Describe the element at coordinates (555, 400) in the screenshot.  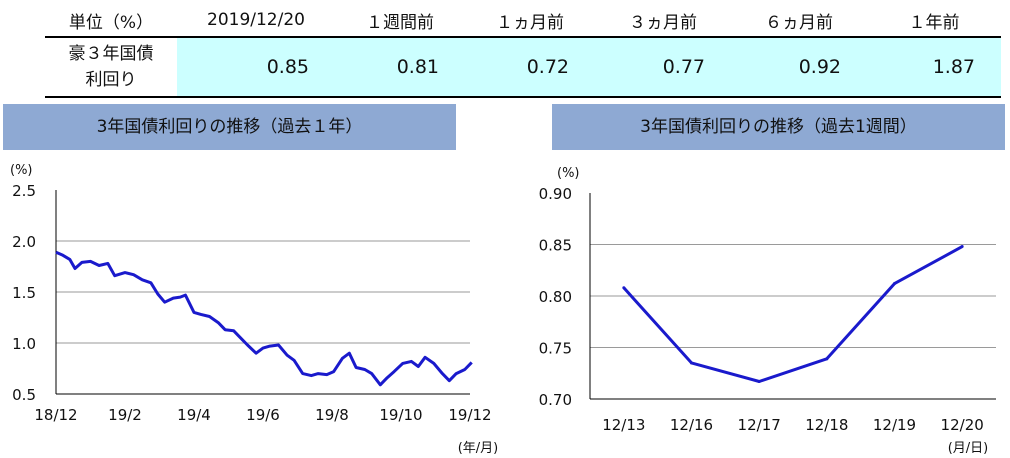
I see `y-tick-label-chart2: 0.70` at that location.